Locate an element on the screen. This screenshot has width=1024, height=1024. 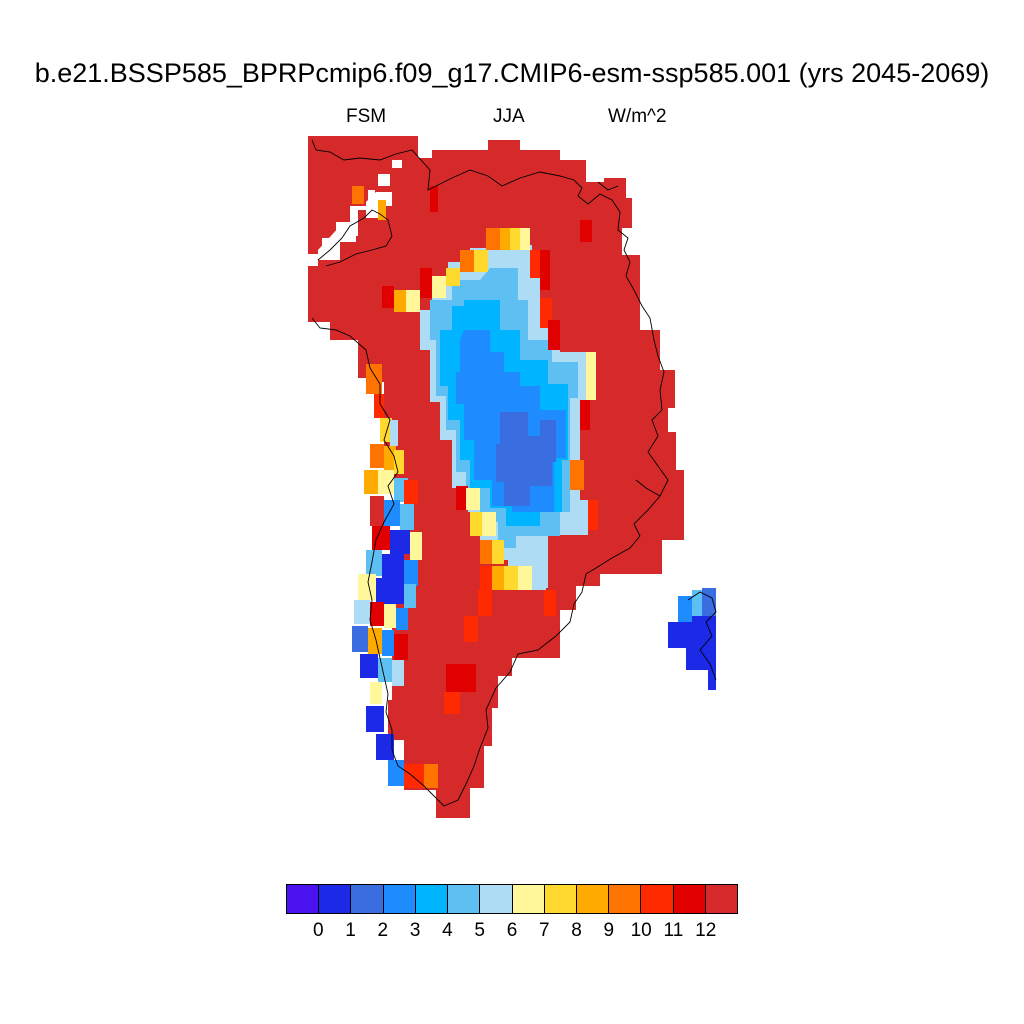
colorbar-tick-label: 9 is located at coordinates (609, 930).